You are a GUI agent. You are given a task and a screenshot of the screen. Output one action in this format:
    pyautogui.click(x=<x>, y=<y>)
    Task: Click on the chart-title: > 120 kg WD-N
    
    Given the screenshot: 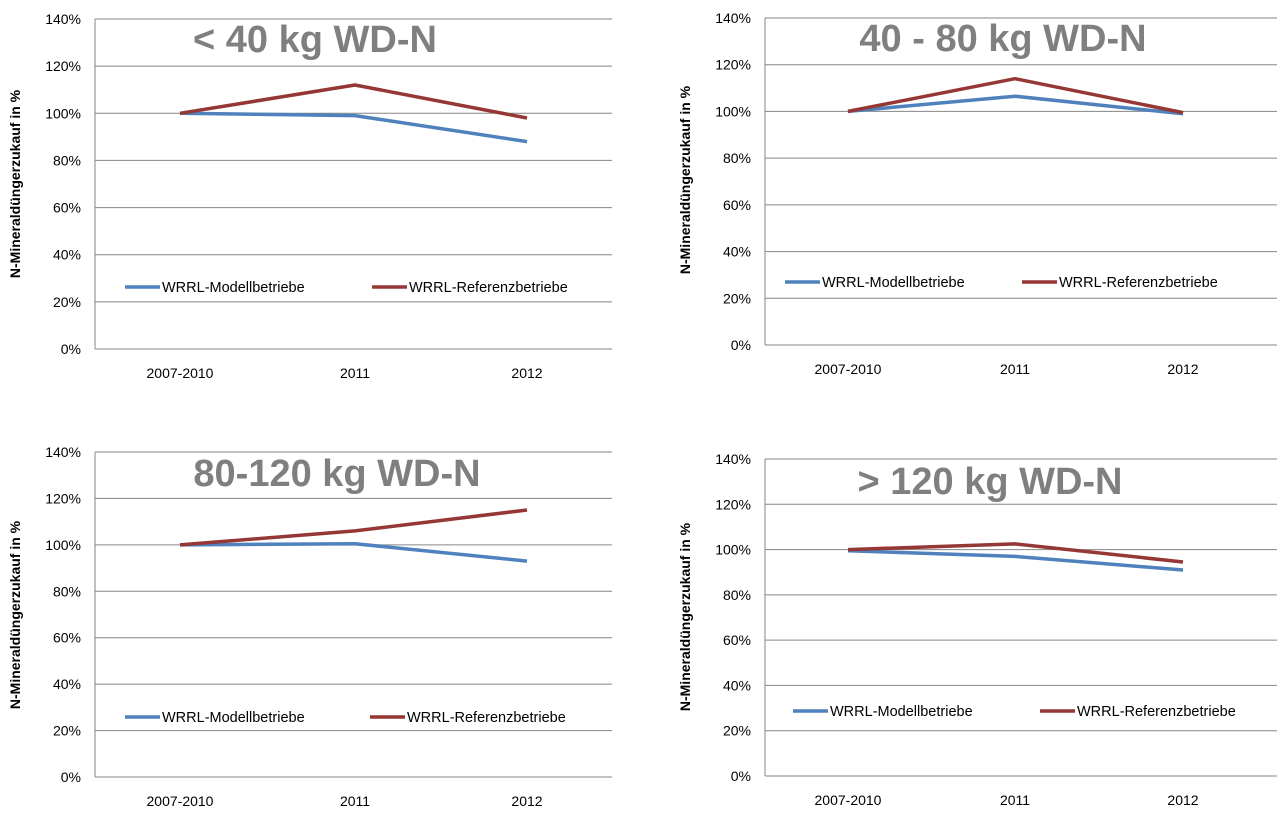 What is the action you would take?
    pyautogui.click(x=989, y=482)
    